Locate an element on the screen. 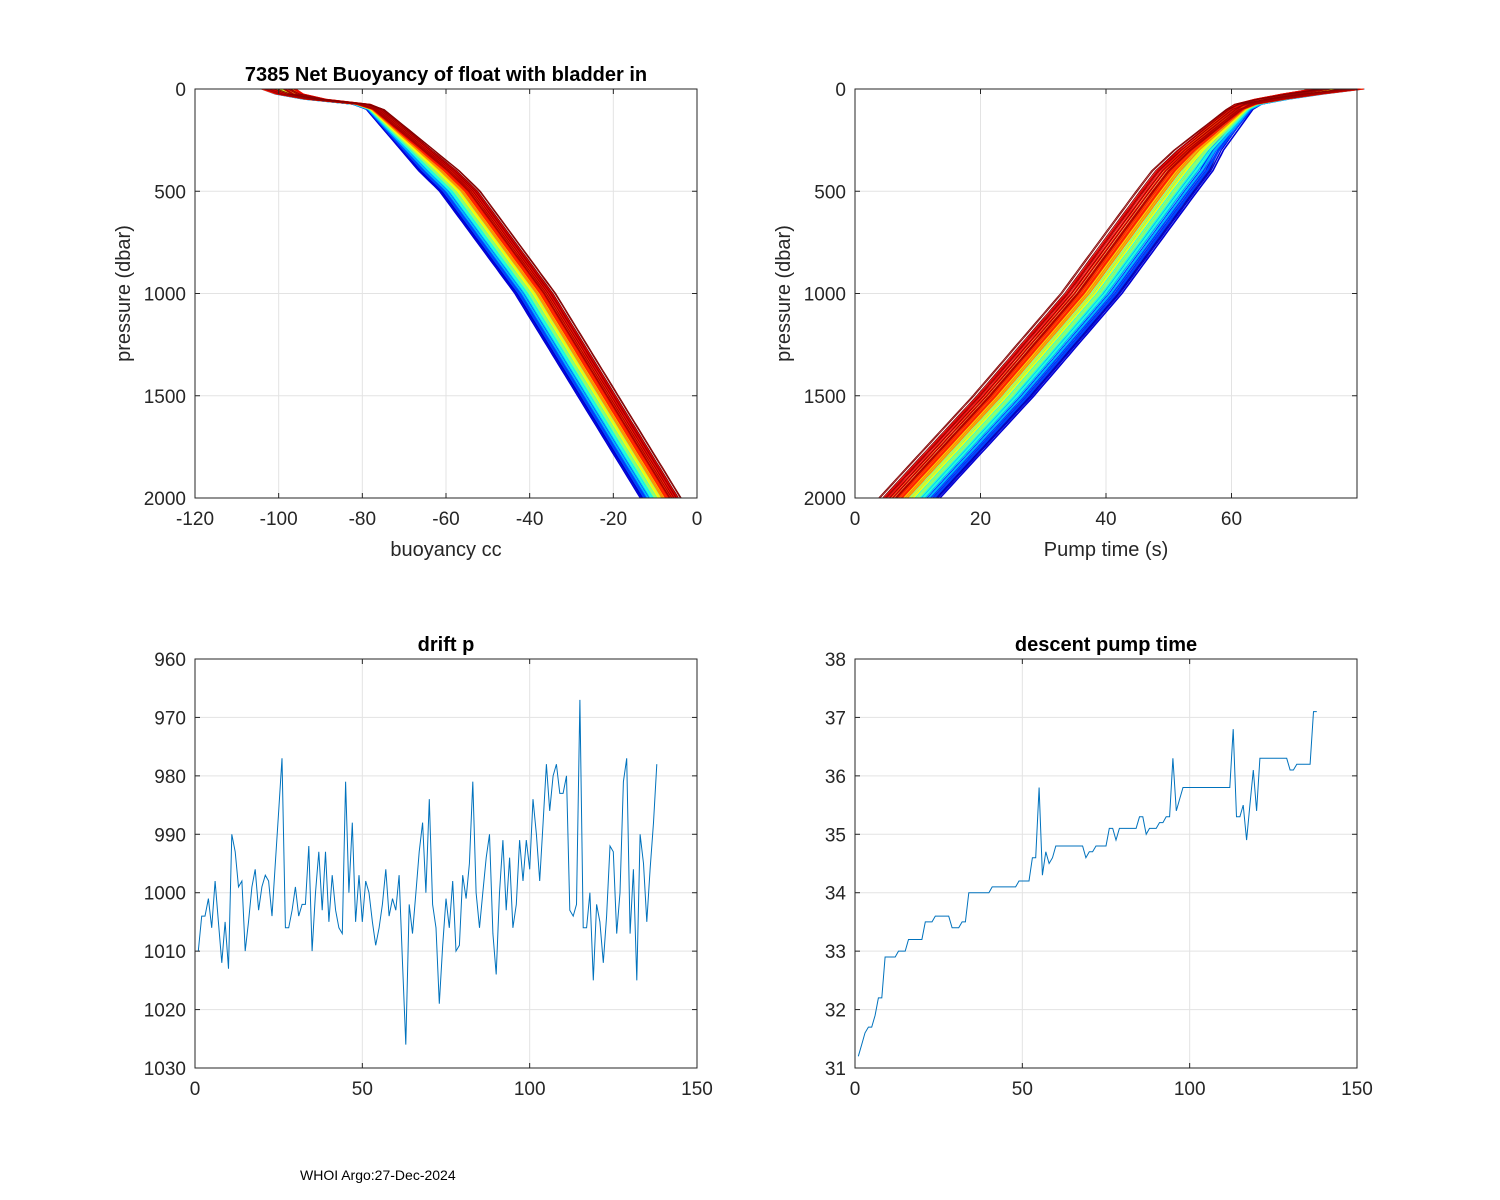 This screenshot has height=1200, width=1500. y-tick-label: 1020 is located at coordinates (165, 1011).